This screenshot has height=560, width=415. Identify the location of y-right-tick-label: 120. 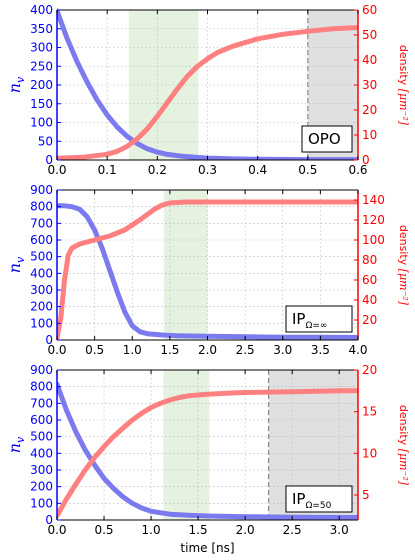
(373, 220).